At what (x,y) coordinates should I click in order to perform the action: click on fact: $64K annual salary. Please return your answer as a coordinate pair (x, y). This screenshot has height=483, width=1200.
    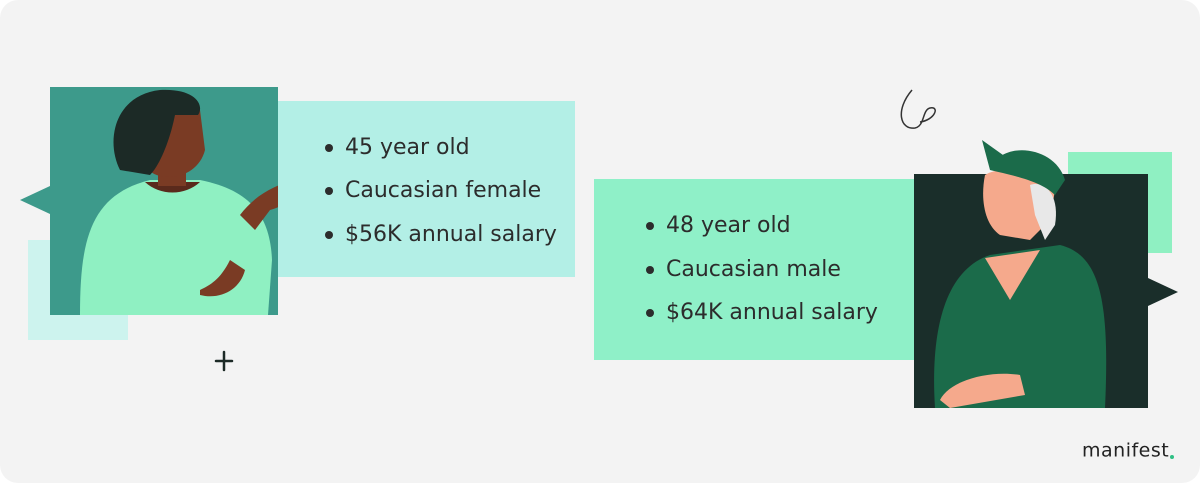
    Looking at the image, I should click on (772, 312).